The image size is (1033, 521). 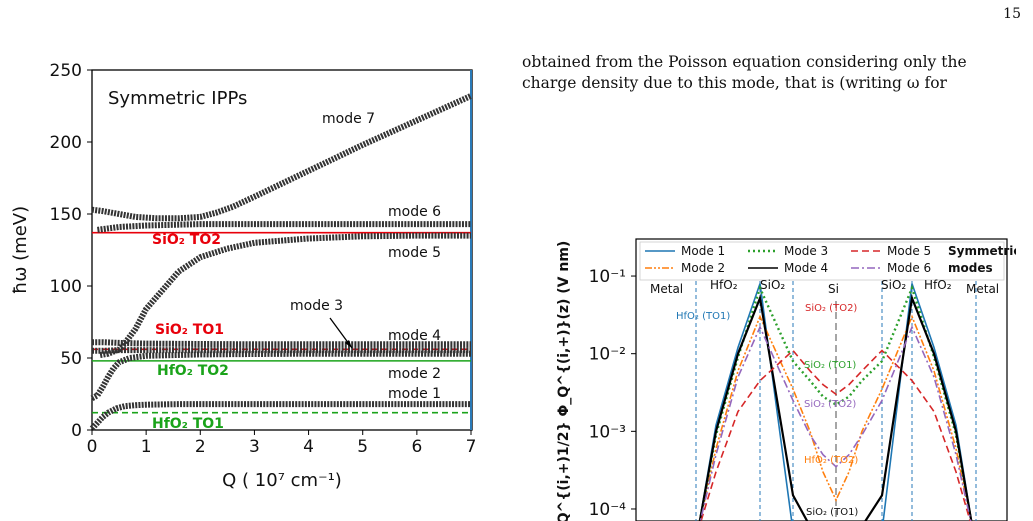 What do you see at coordinates (193, 371) in the screenshot?
I see `label-hfo2-to2: HfO₂ TO2` at bounding box center [193, 371].